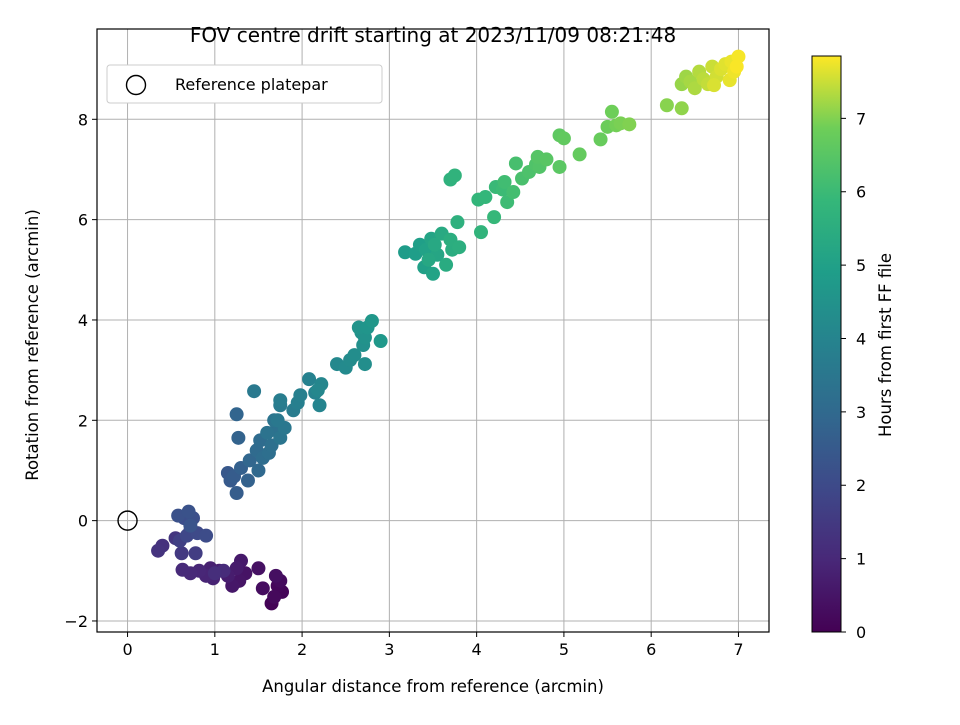 This screenshot has width=960, height=725. I want to click on y-tick-label: 6, so click(83, 220).